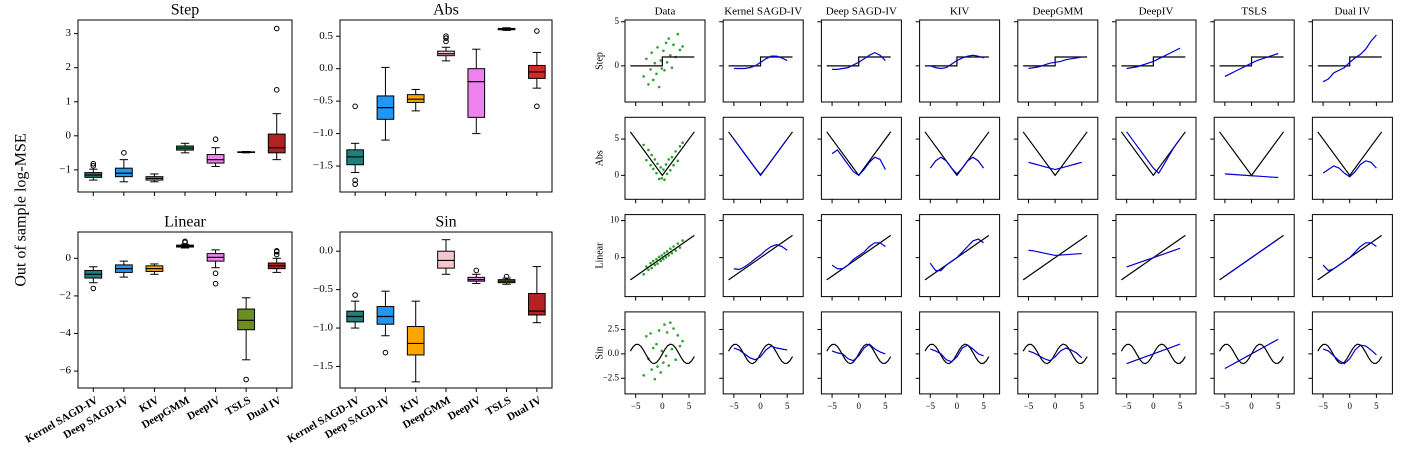 The width and height of the screenshot is (1404, 453). Describe the element at coordinates (323, 366) in the screenshot. I see `y-tick-label: −1.5` at that location.